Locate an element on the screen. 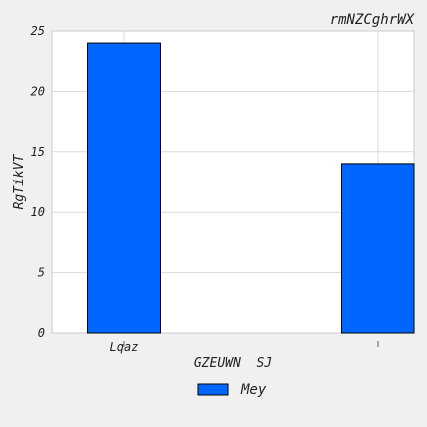 Image resolution: width=427 pixels, height=427 pixels. x-axis-label: GZEUWN SJ is located at coordinates (233, 363).